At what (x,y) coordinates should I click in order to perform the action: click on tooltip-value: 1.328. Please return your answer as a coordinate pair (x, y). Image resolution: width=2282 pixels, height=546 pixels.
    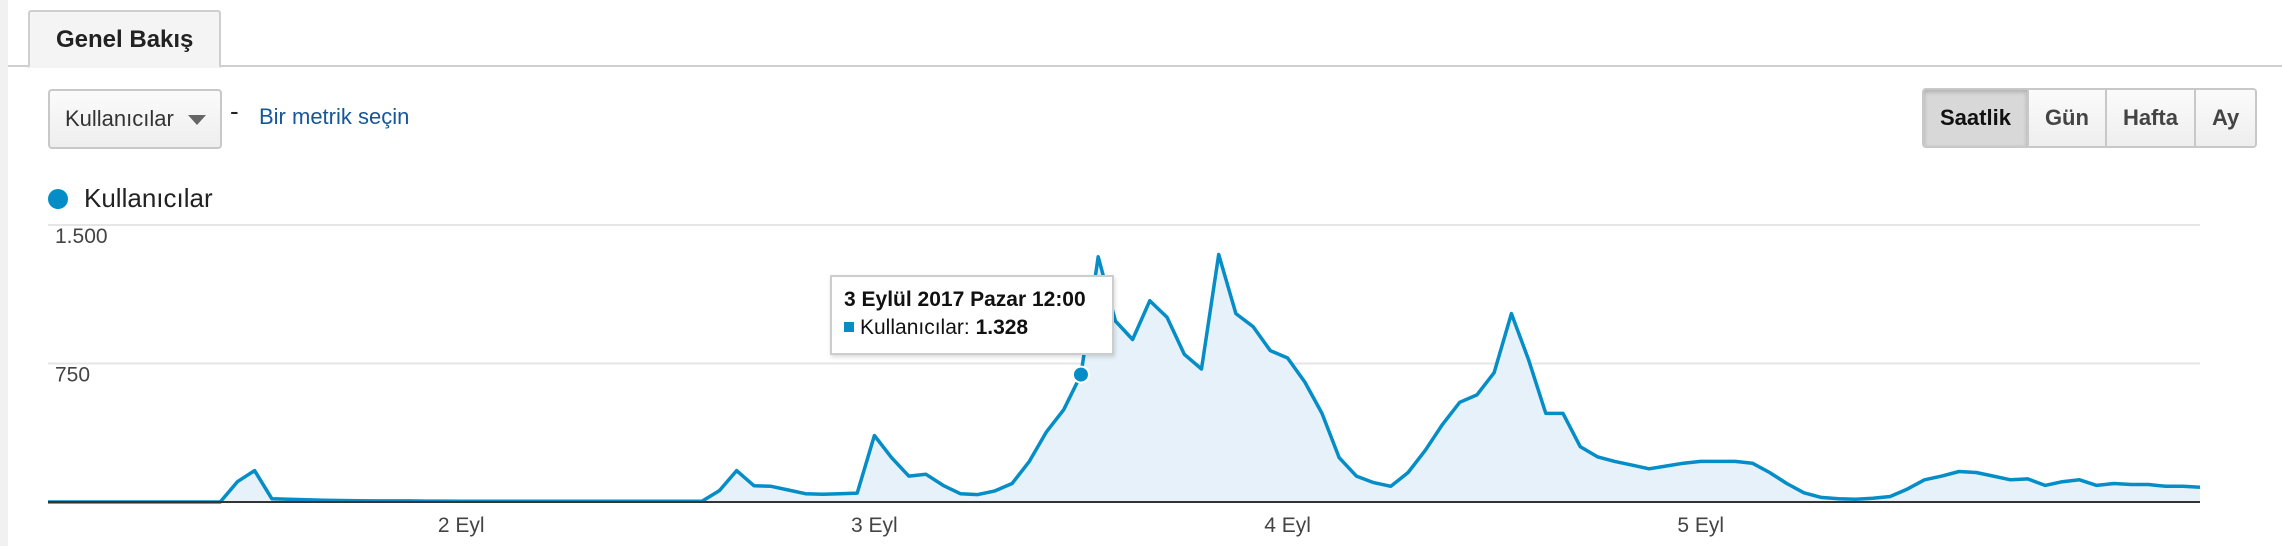
    Looking at the image, I should click on (1002, 327).